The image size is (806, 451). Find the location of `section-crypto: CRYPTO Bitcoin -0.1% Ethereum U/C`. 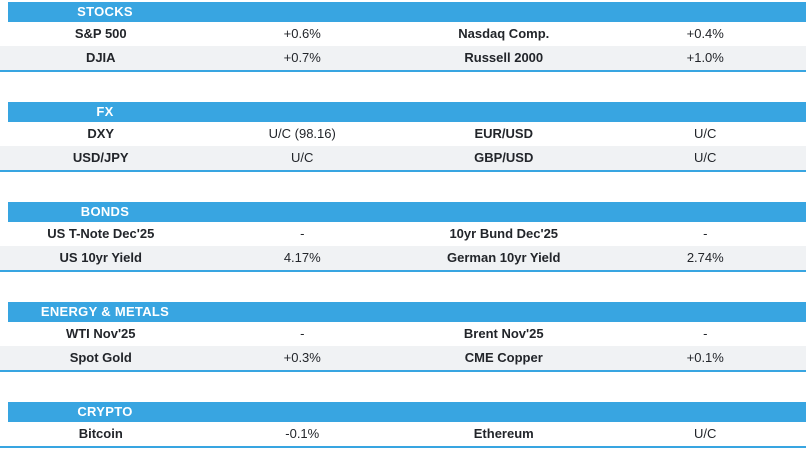

section-crypto: CRYPTO Bitcoin -0.1% Ethereum U/C is located at coordinates (403, 425).